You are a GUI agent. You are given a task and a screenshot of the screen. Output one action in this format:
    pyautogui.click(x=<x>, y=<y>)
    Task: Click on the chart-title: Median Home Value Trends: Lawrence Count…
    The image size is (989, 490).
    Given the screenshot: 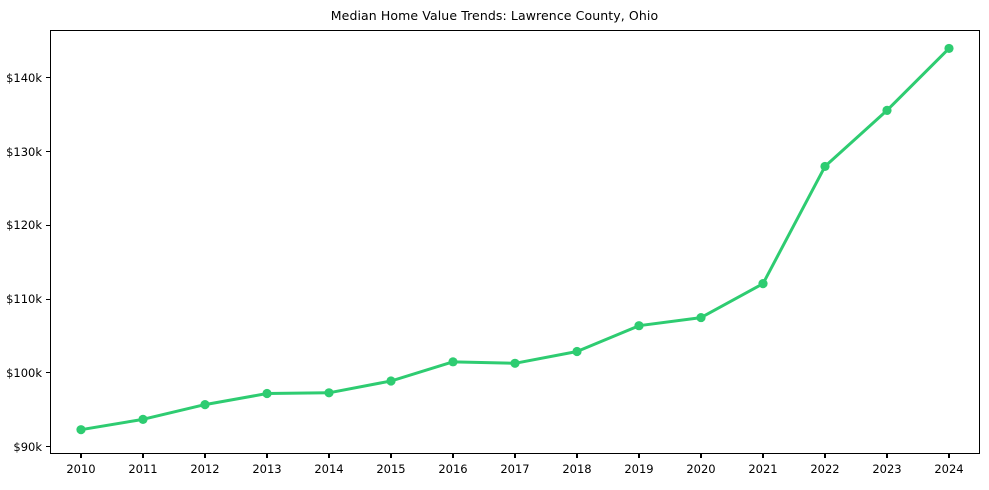 What is the action you would take?
    pyautogui.click(x=494, y=15)
    